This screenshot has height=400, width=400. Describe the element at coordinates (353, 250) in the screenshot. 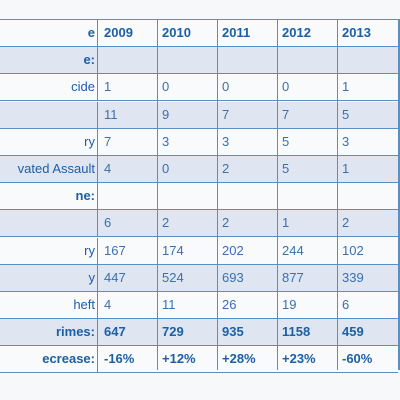

I see `table-cell: 102` at that location.